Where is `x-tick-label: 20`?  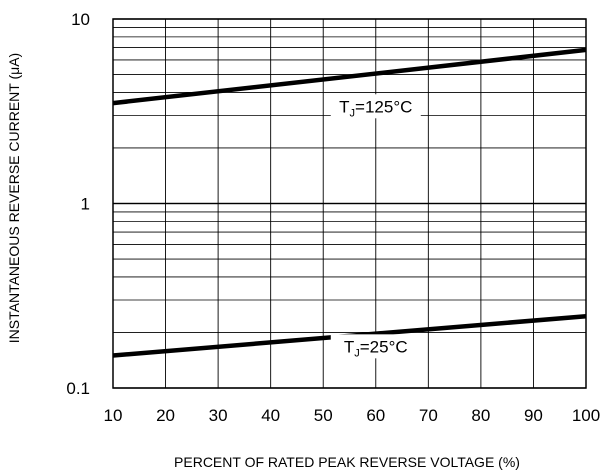
x-tick-label: 20 is located at coordinates (165, 415).